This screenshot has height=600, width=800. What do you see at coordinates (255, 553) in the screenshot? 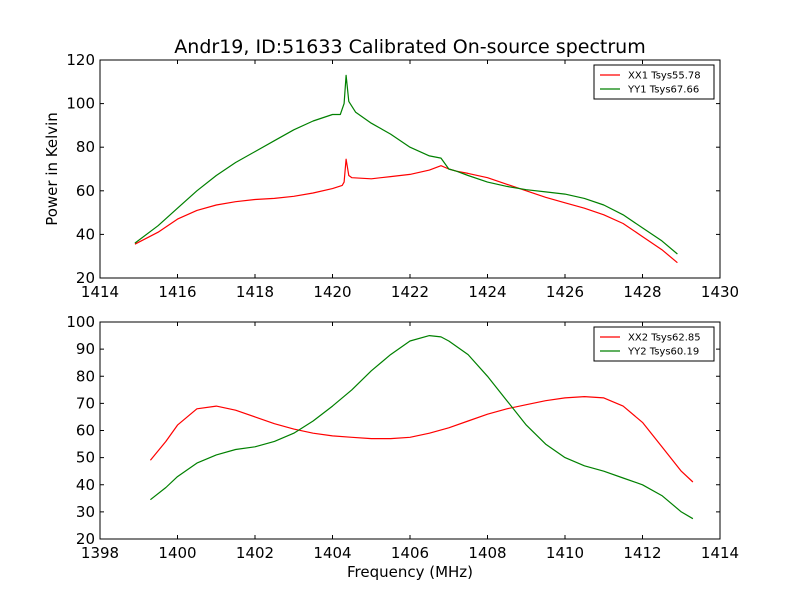
I see `x-tick-label: 1402` at bounding box center [255, 553].